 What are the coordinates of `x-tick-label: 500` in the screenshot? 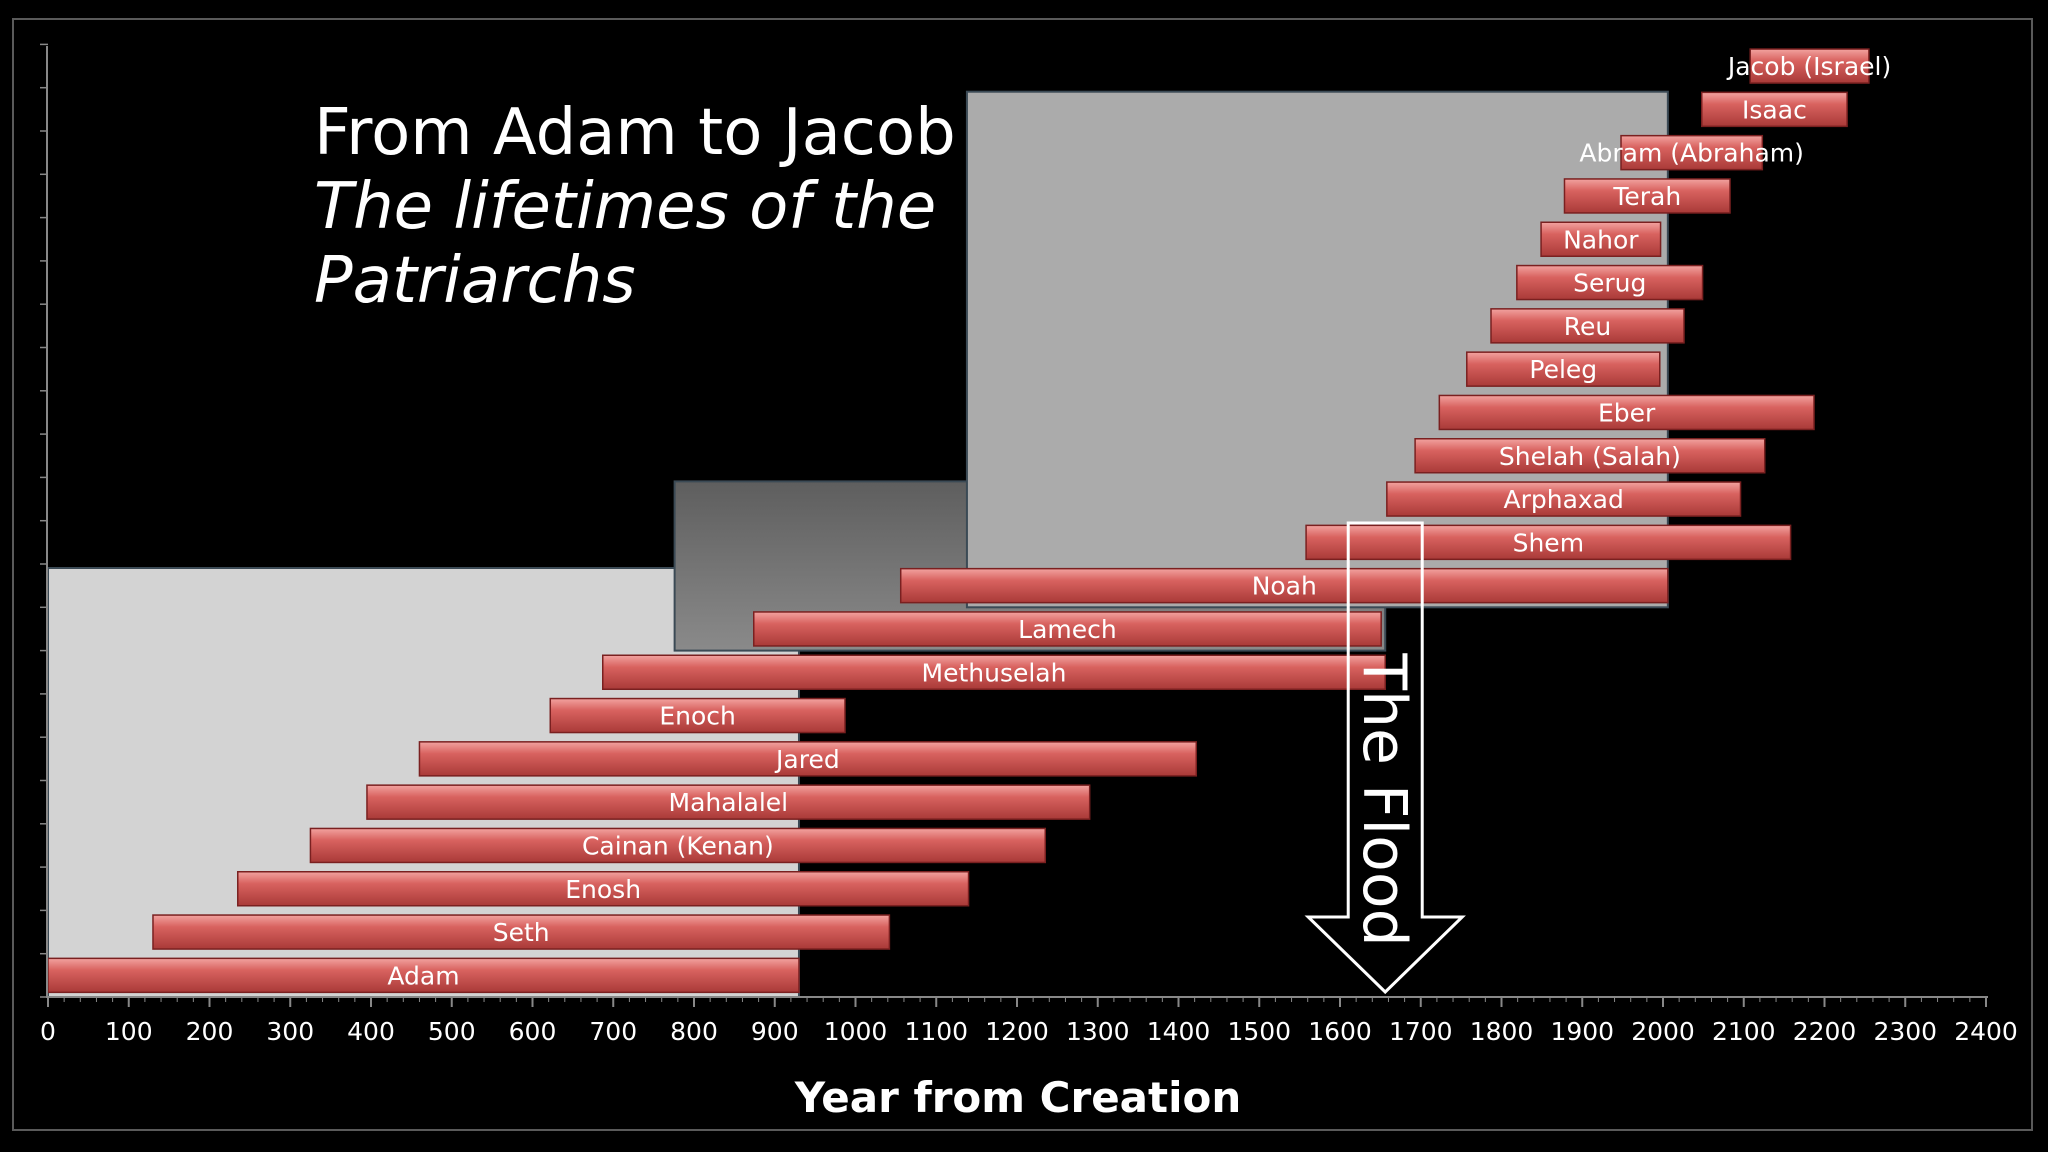 It's located at (452, 1031).